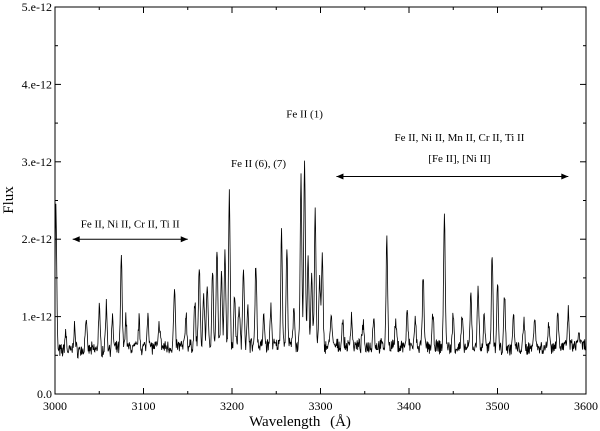 Image resolution: width=600 pixels, height=431 pixels. I want to click on x-axis-label: Wavelength (Å), so click(300, 422).